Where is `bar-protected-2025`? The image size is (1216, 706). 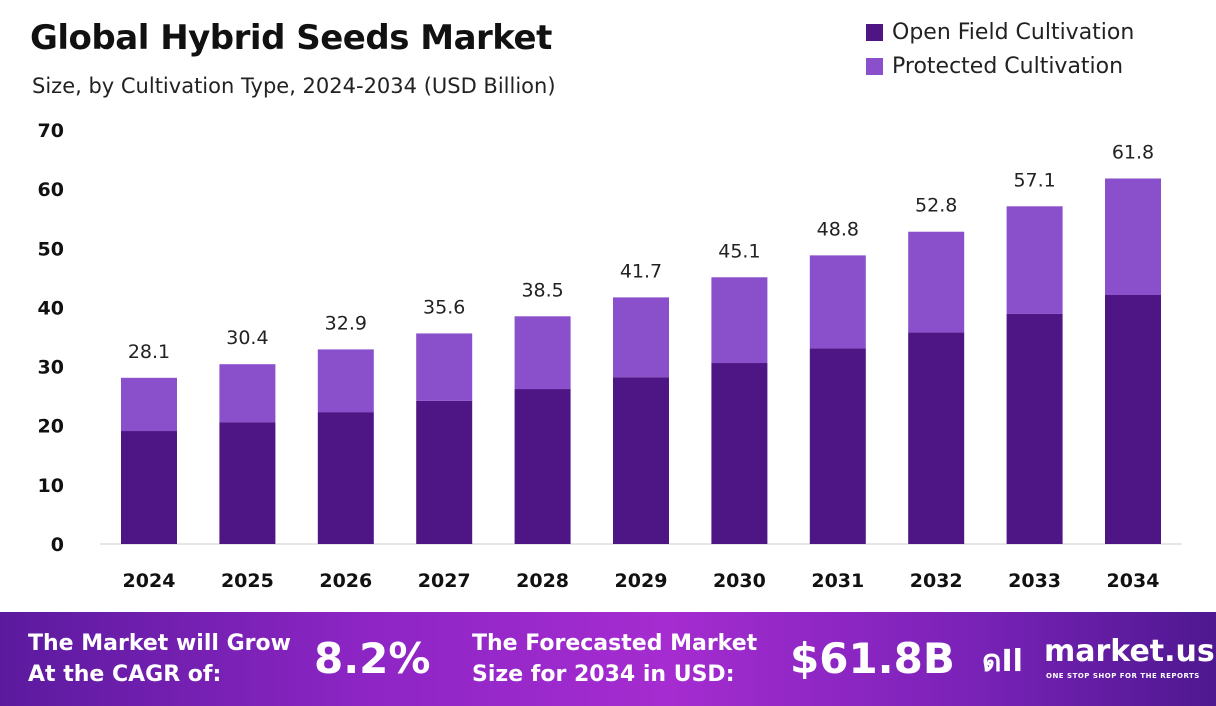 bar-protected-2025 is located at coordinates (247, 393).